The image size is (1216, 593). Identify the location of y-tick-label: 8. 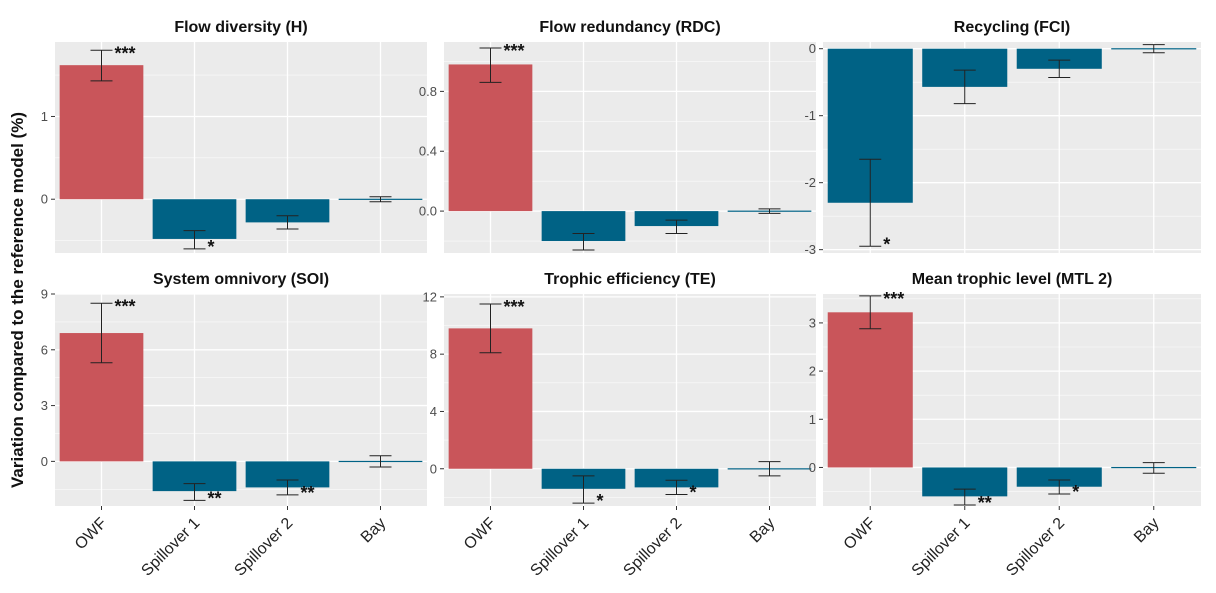
(433, 354).